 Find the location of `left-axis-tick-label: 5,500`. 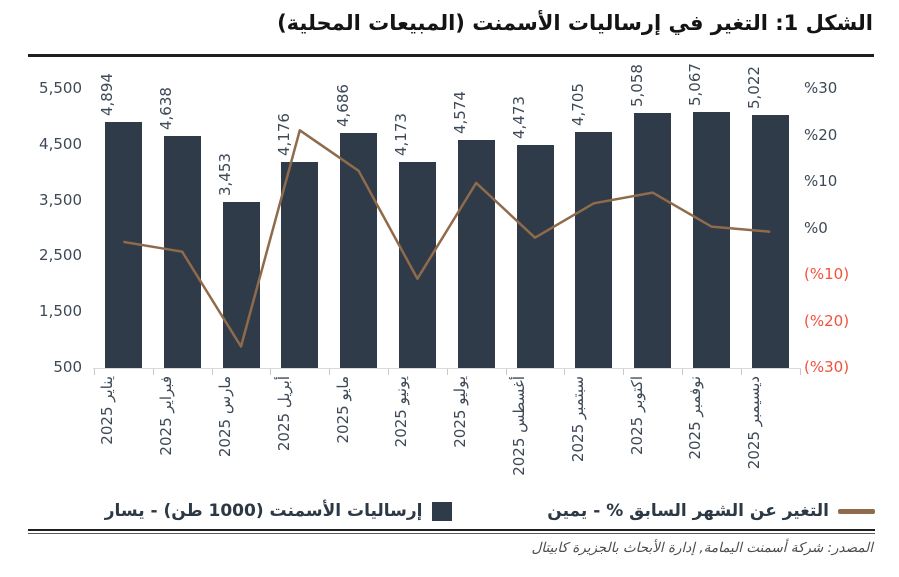

left-axis-tick-label: 5,500 is located at coordinates (60, 88).